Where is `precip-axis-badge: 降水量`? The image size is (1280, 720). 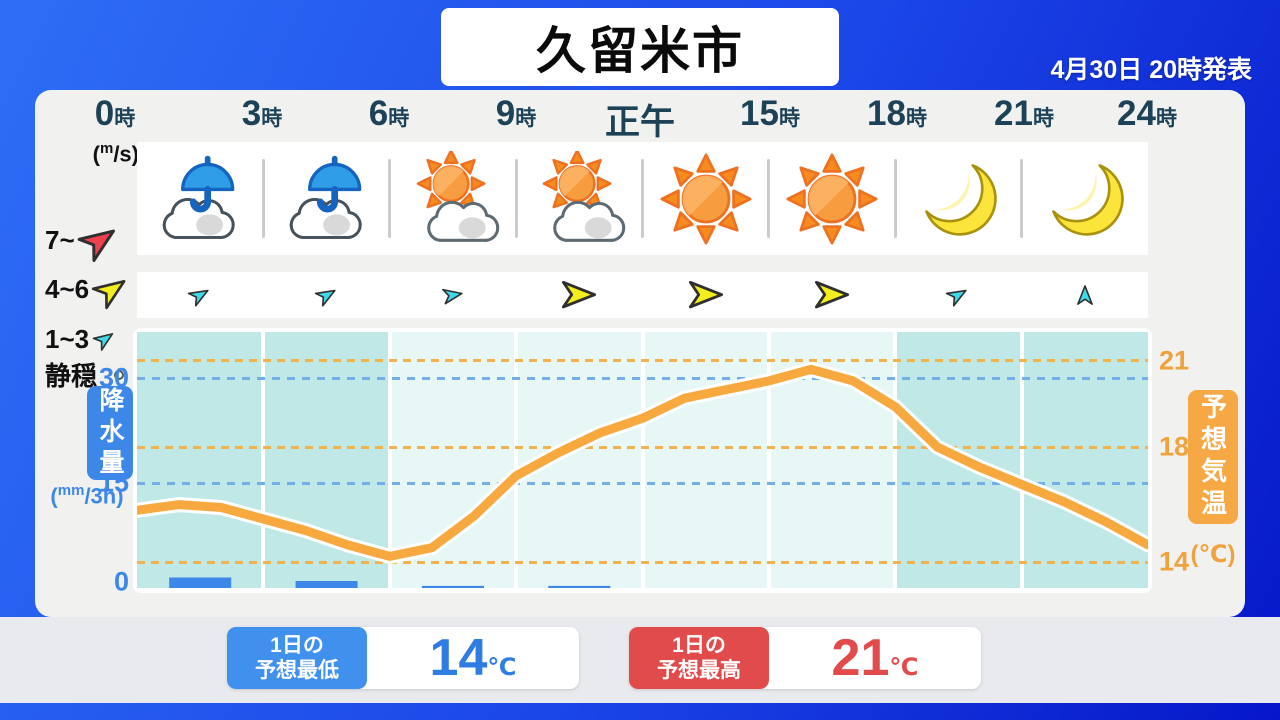 precip-axis-badge: 降水量 is located at coordinates (110, 433).